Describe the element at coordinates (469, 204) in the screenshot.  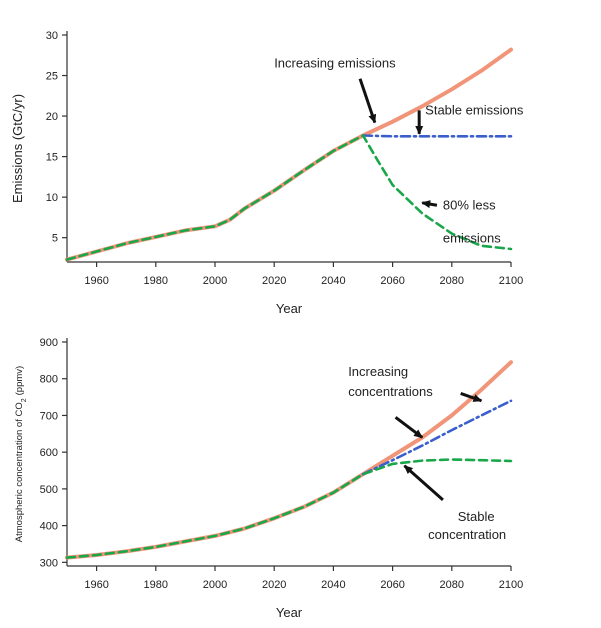
I see `annotation-label: 80% less` at that location.